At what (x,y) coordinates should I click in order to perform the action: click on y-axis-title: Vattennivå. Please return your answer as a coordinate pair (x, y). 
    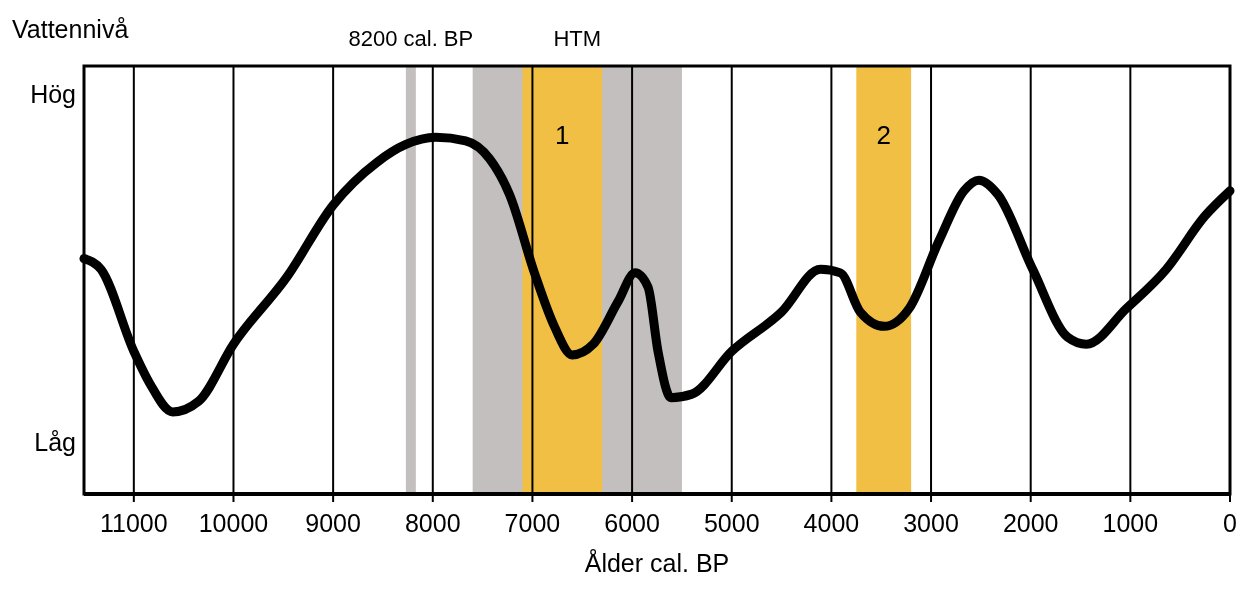
    Looking at the image, I should click on (70, 29).